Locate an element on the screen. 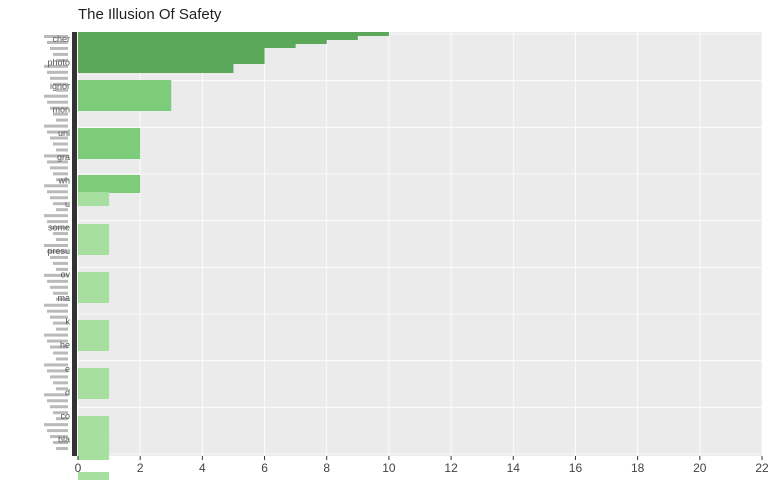  y-tick-label: d is located at coordinates (67, 392).